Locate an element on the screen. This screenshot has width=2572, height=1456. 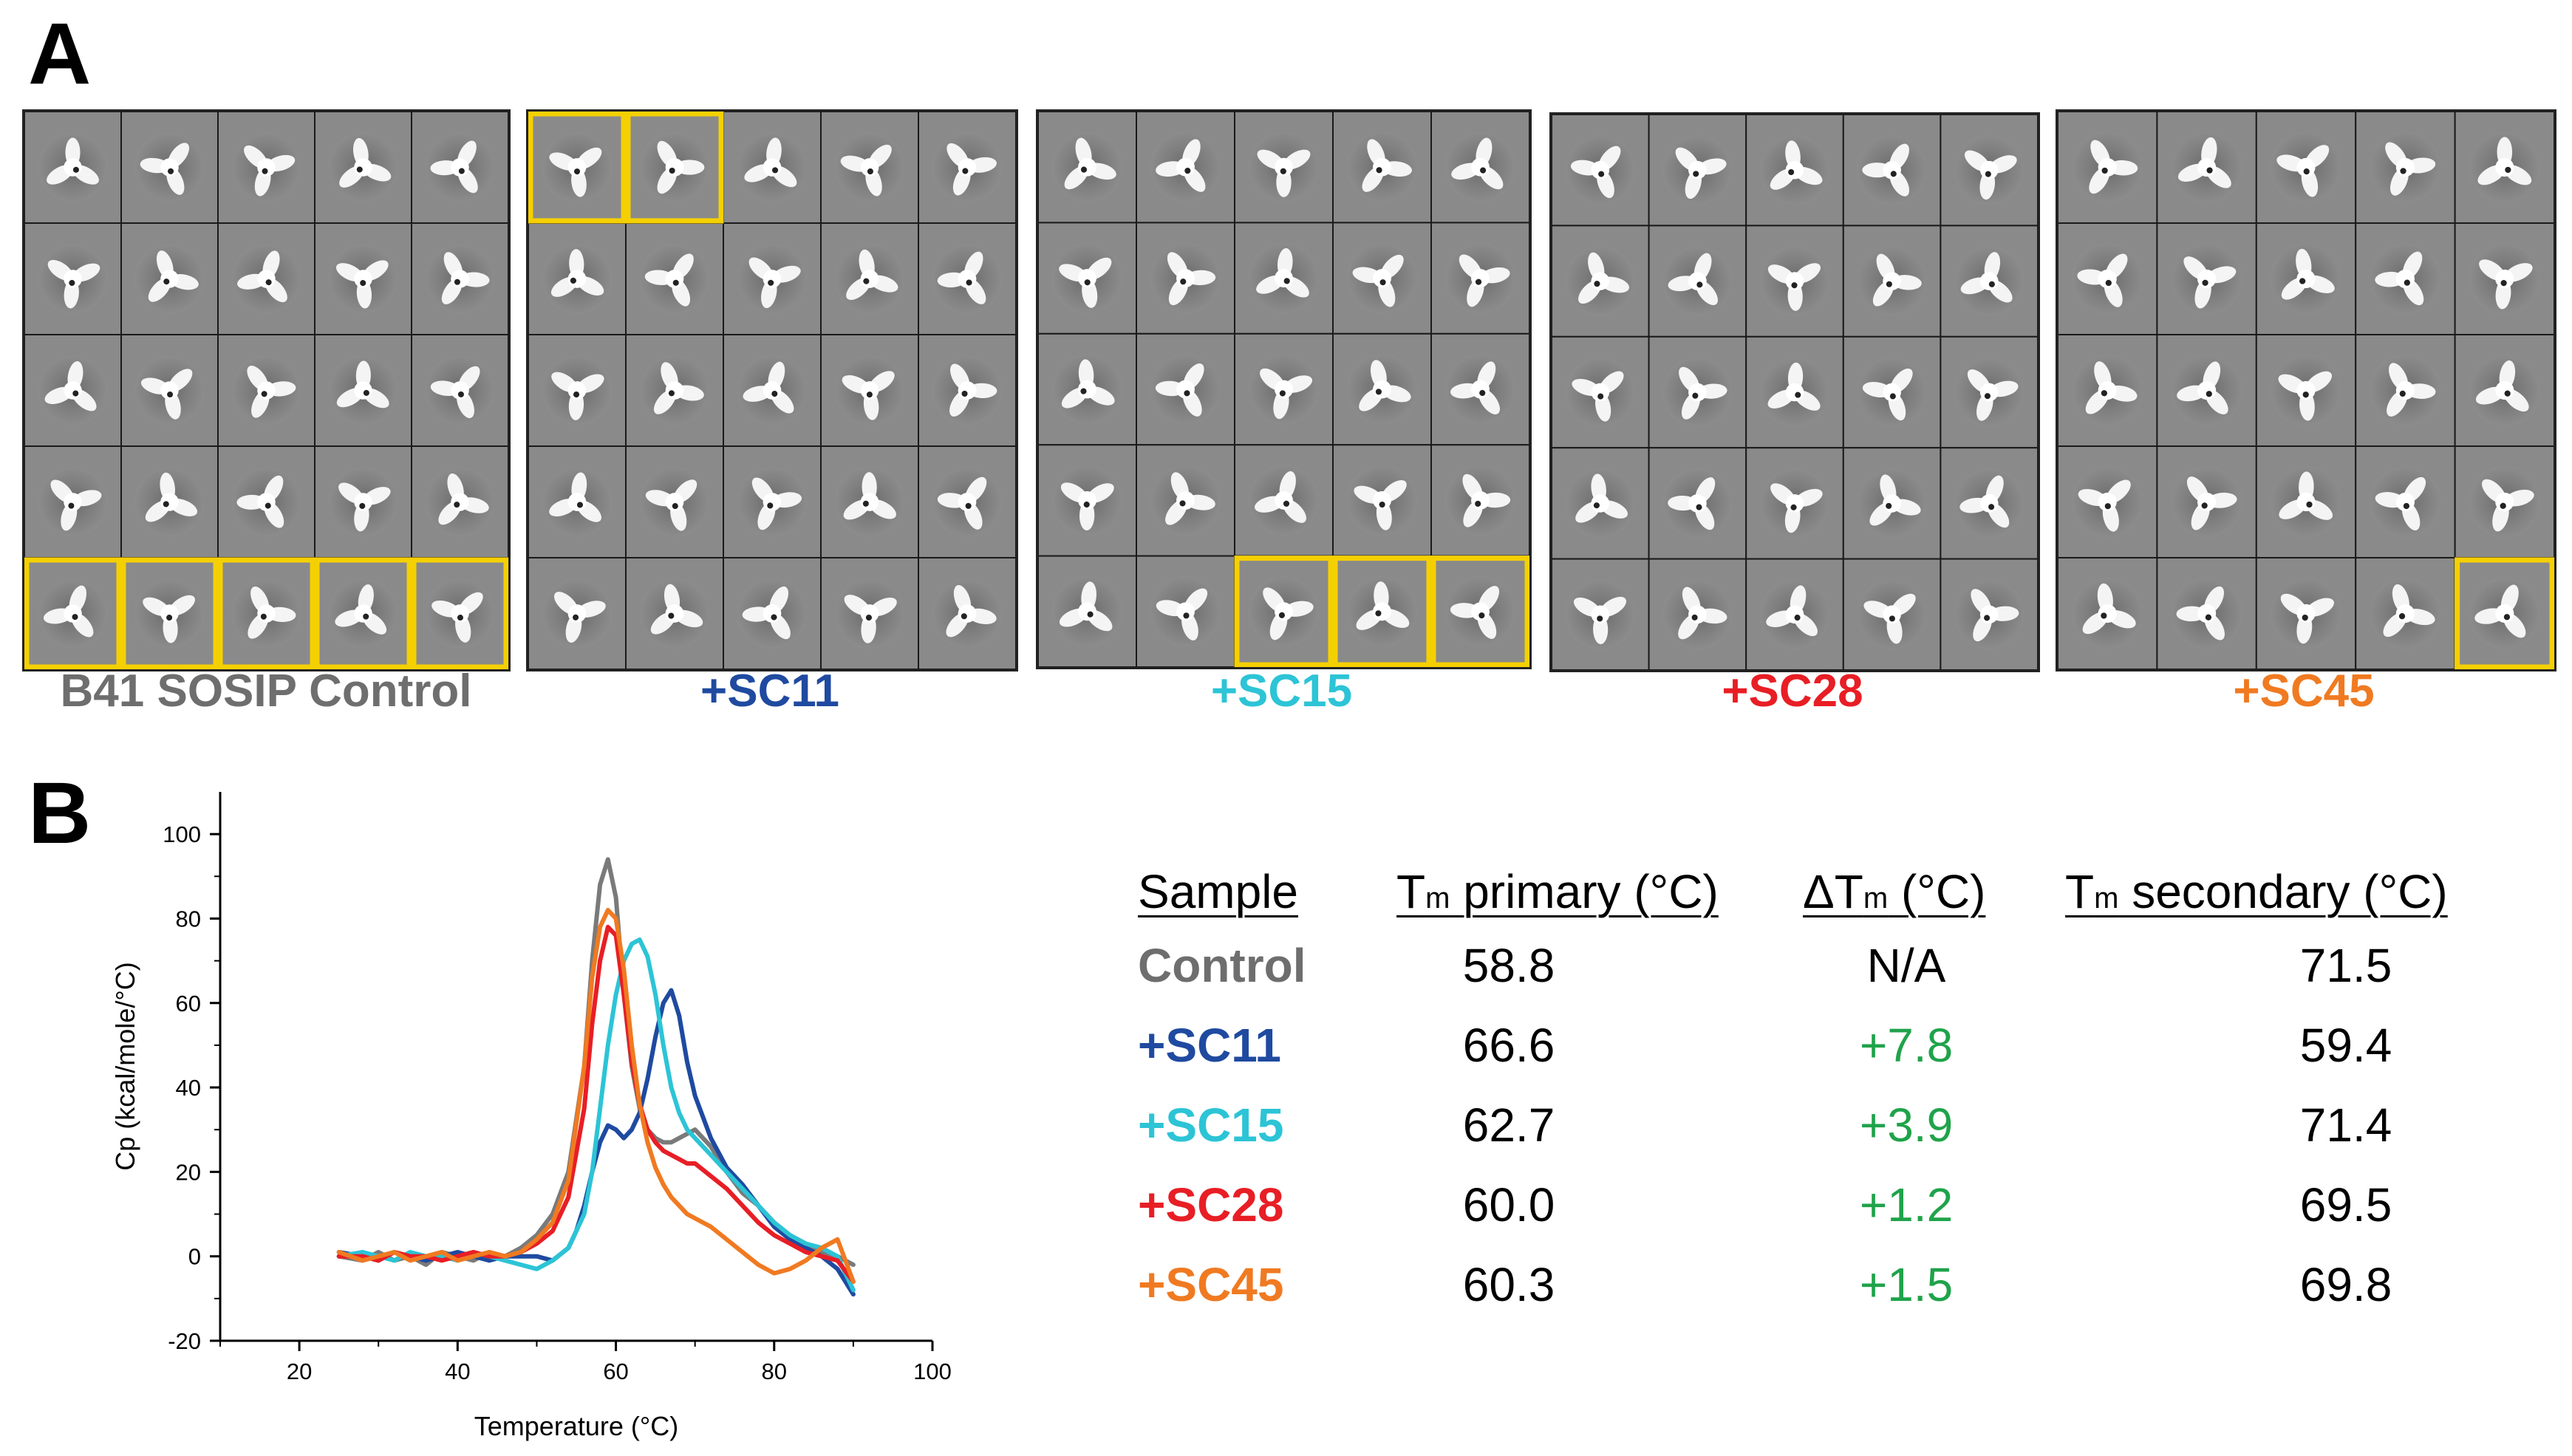
y-tick-label: 40 is located at coordinates (188, 1088).